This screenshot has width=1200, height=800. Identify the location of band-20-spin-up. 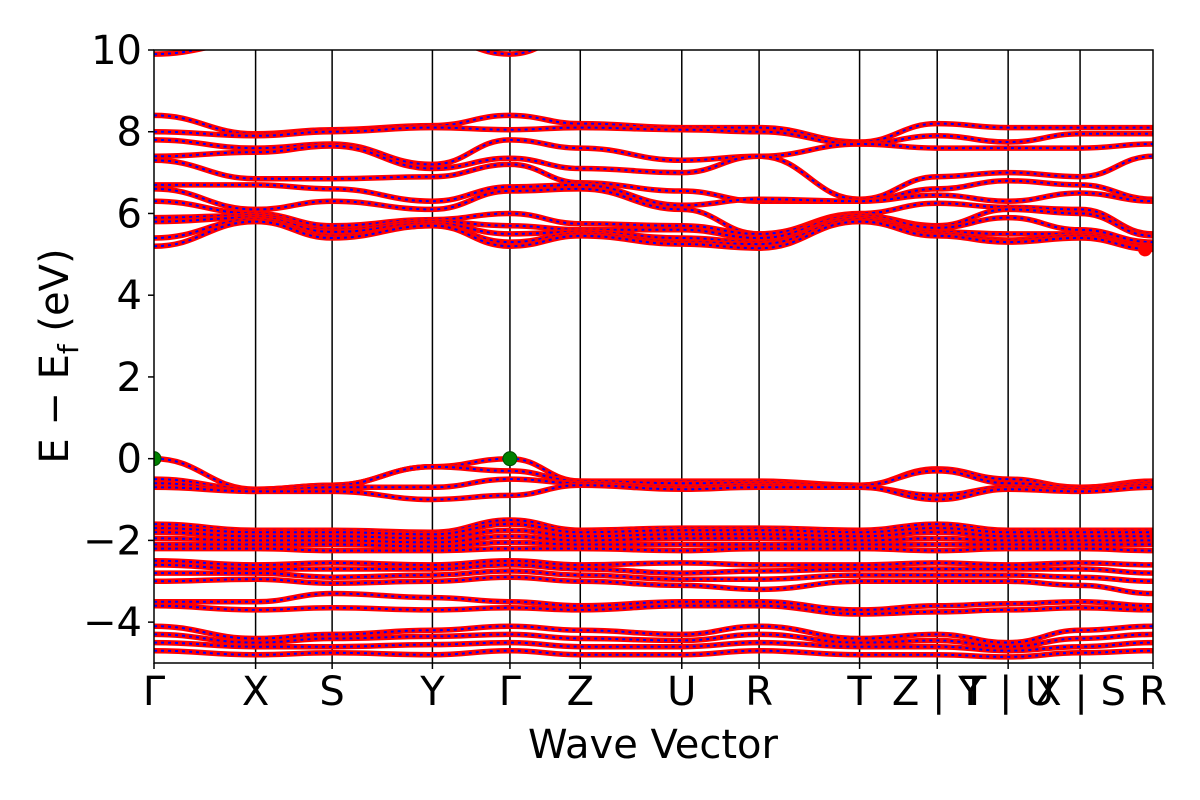
(653, 539).